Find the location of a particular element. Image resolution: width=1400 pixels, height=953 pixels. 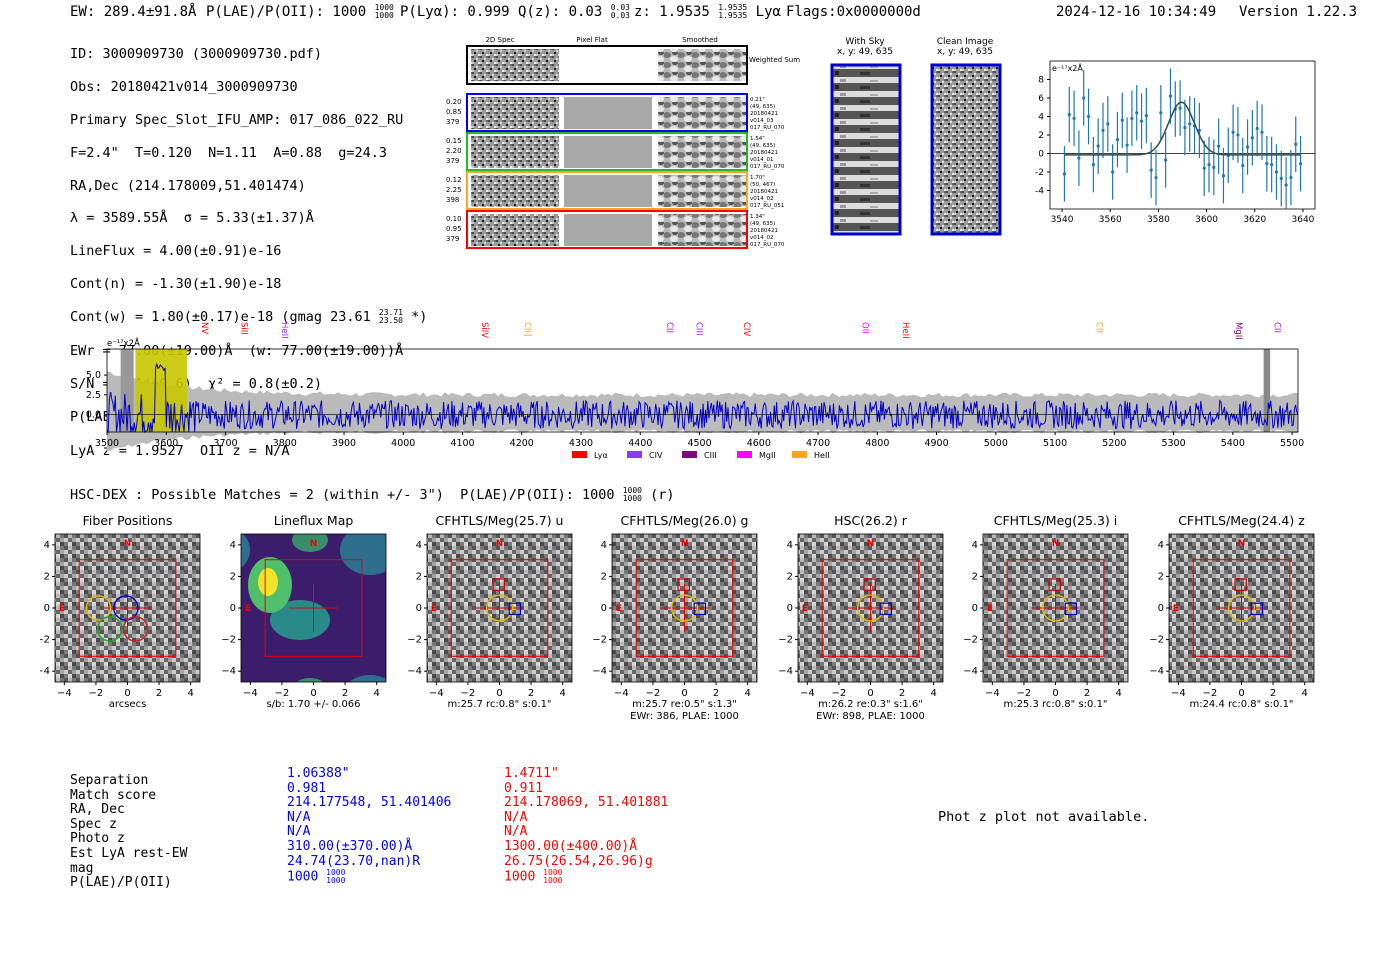

match-value: N/A is located at coordinates (299, 832).